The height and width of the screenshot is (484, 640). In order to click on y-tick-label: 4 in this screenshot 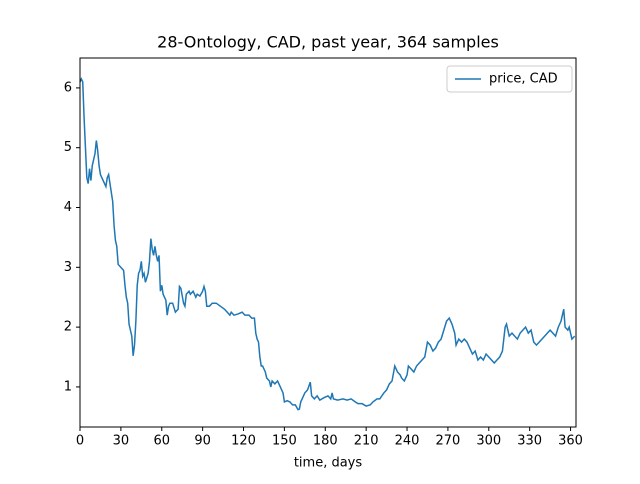, I will do `click(68, 207)`.